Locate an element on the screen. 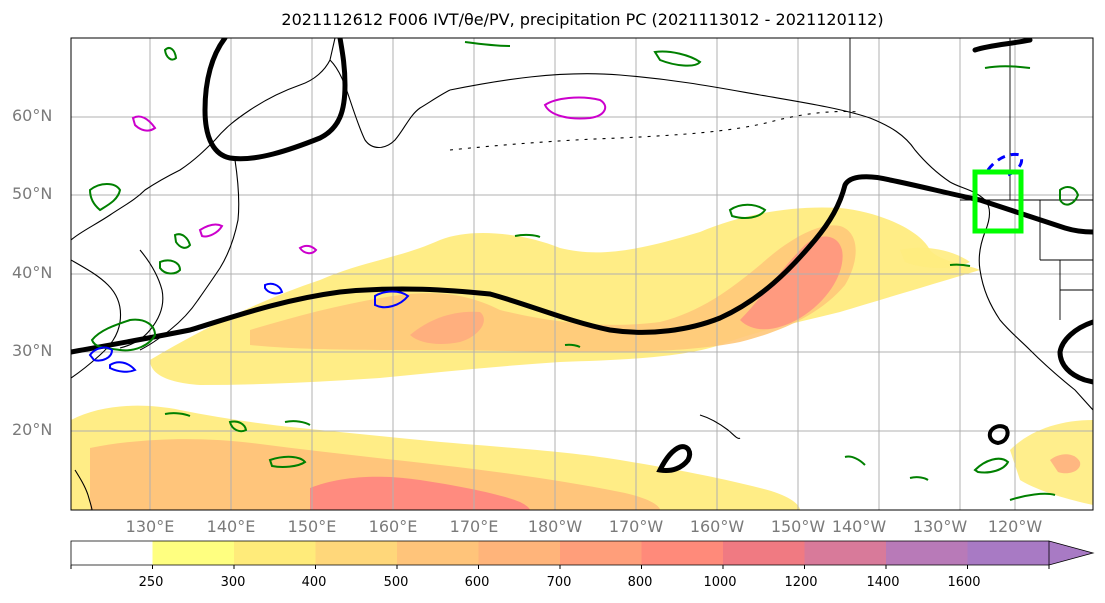 This screenshot has height=603, width=1105. lon-label: 170°W is located at coordinates (636, 526).